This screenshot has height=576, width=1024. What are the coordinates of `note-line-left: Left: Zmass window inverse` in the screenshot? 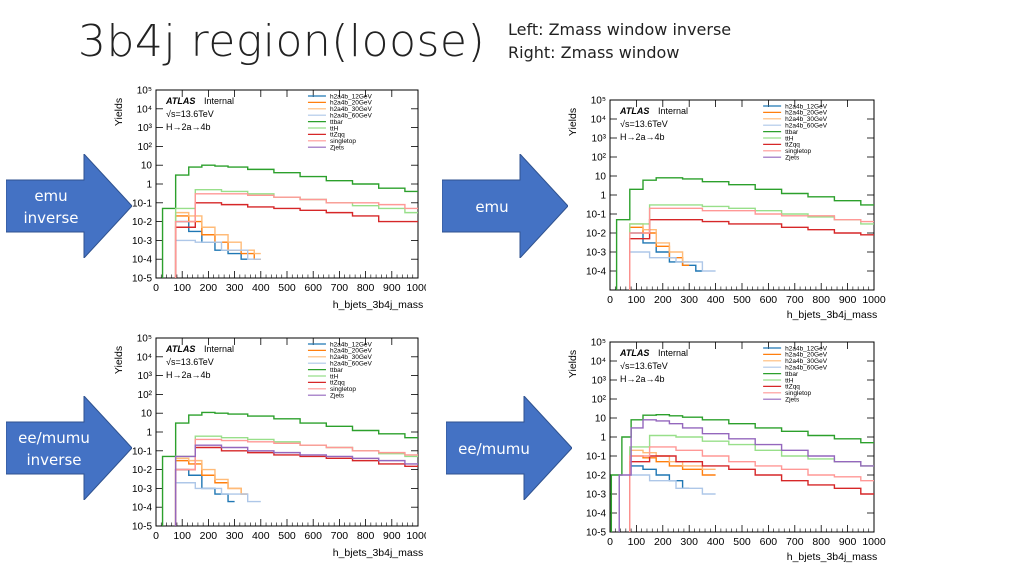 It's located at (620, 29).